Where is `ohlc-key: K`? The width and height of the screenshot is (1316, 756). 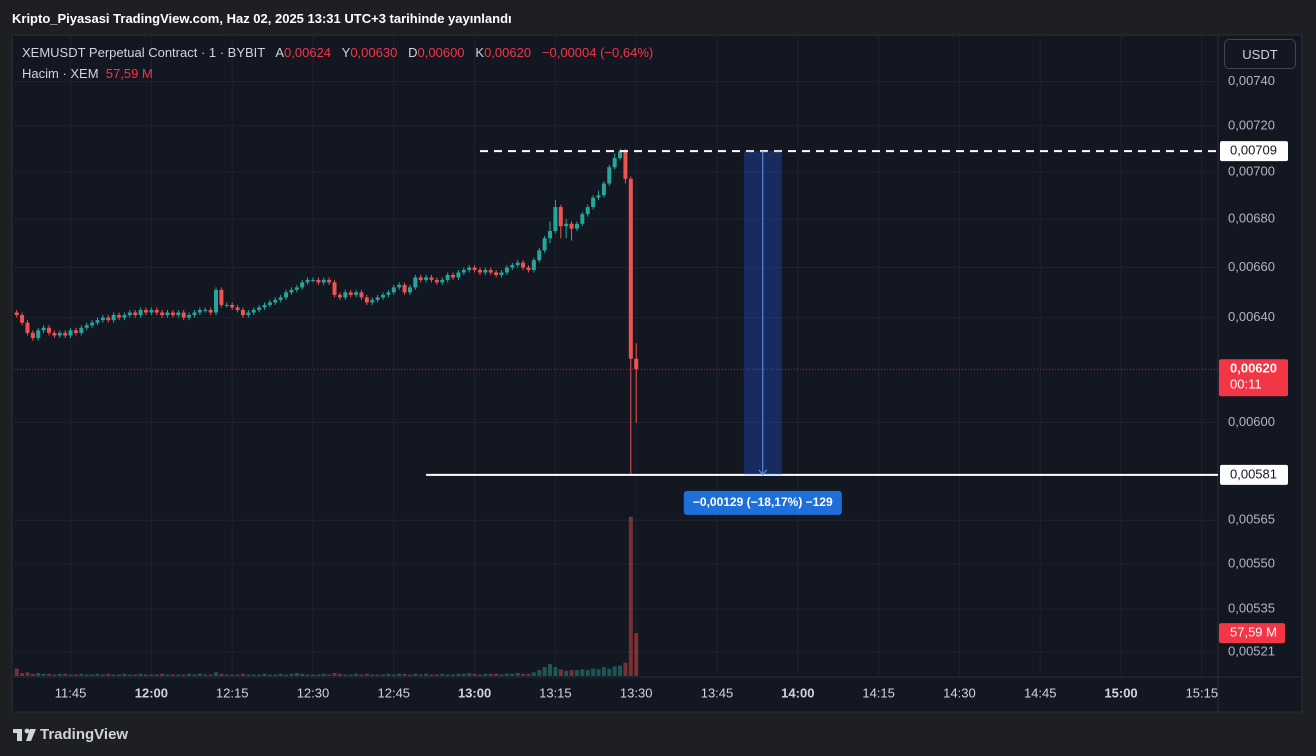
ohlc-key: K is located at coordinates (480, 52).